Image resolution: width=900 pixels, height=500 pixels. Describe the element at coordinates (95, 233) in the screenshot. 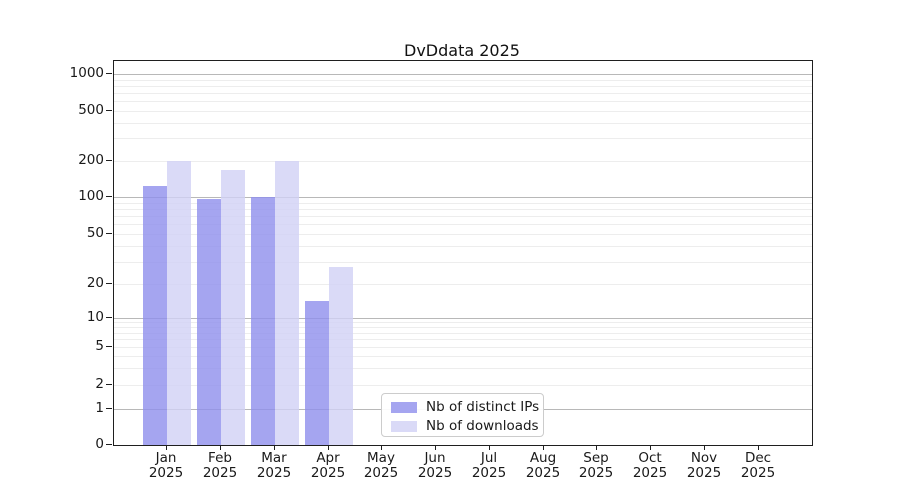

I see `y-tick-label: 50` at that location.